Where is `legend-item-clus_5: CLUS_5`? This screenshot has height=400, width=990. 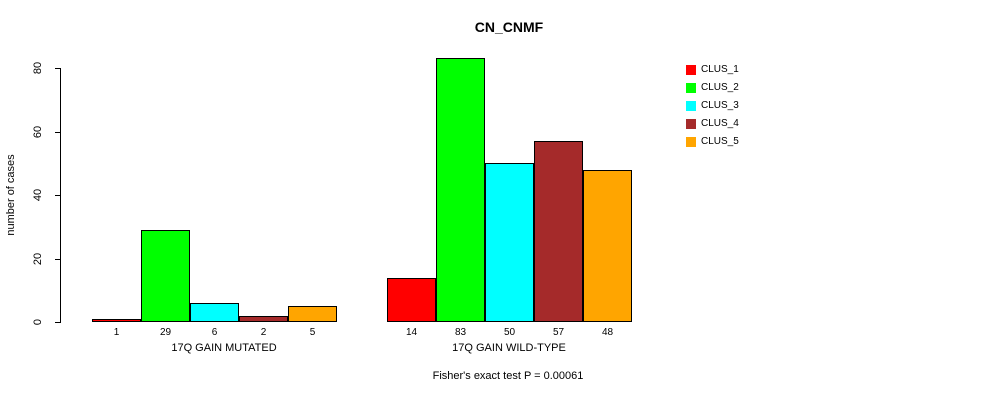 legend-item-clus_5: CLUS_5 is located at coordinates (712, 141).